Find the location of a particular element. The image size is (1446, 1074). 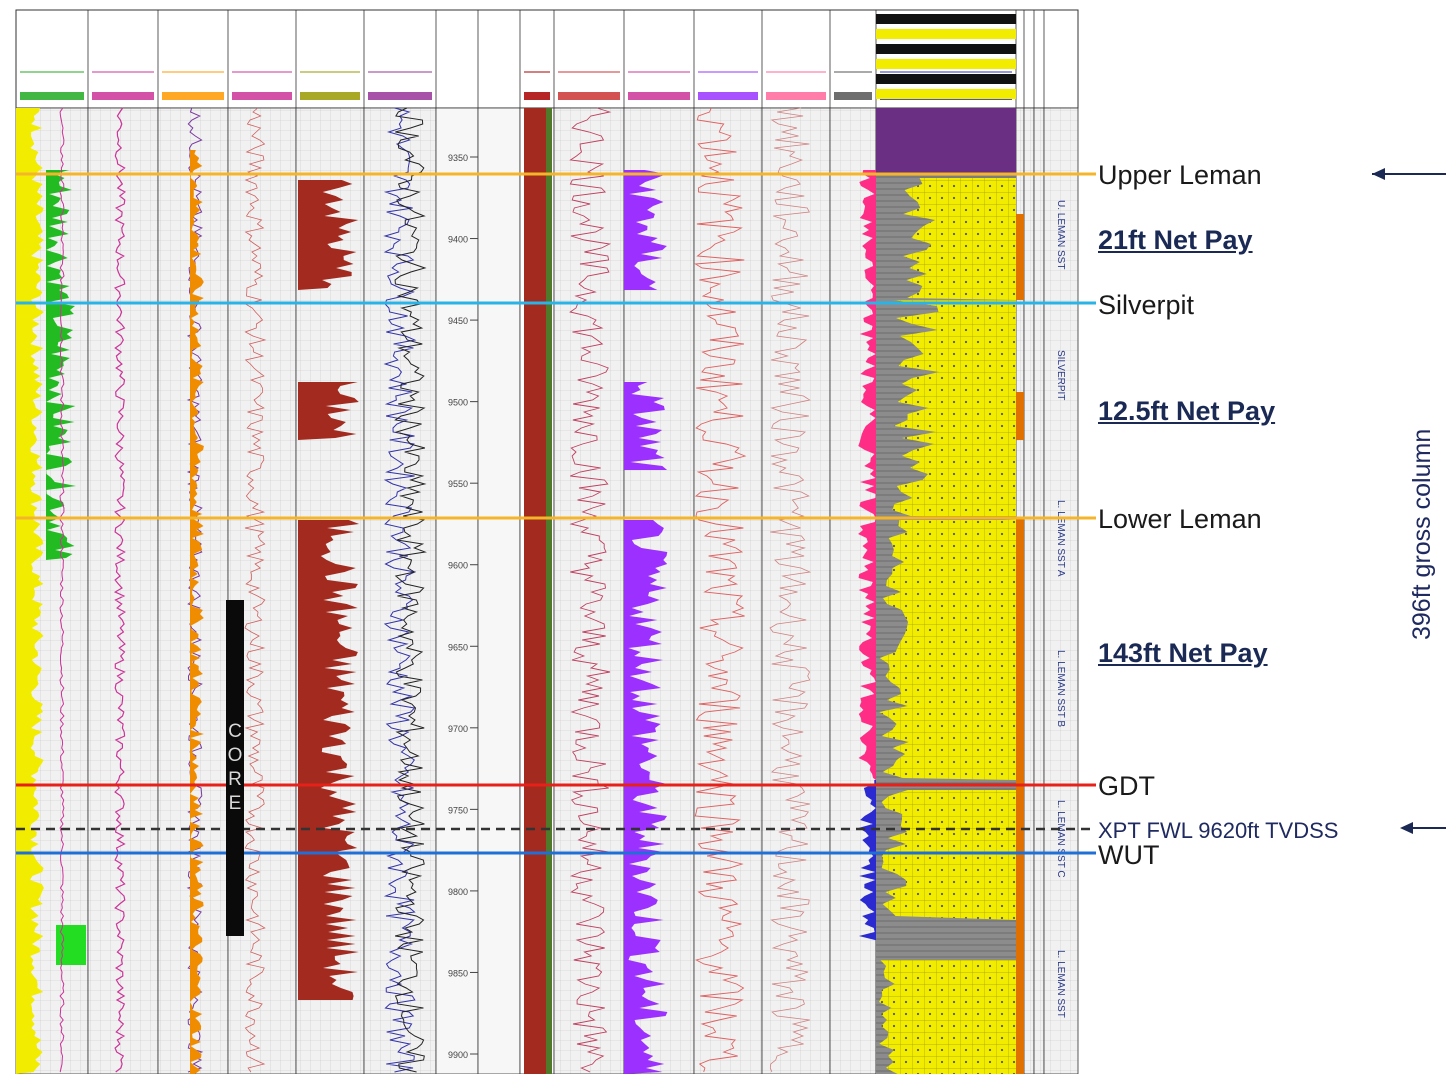

label-net-pay-upper: 21ft Net Pay is located at coordinates (1175, 240).